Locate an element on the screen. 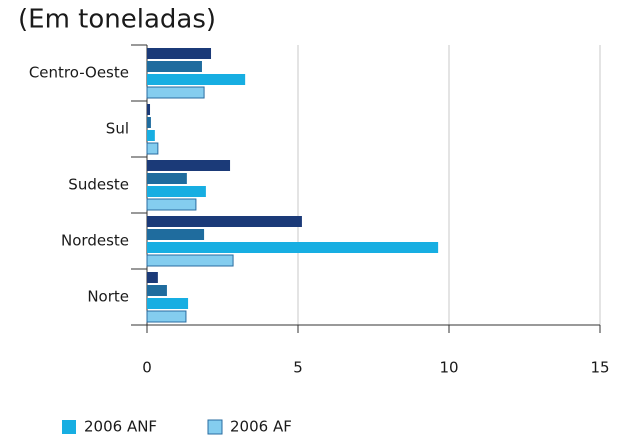 This screenshot has height=437, width=619. x-tick-label: 0 is located at coordinates (147, 368).